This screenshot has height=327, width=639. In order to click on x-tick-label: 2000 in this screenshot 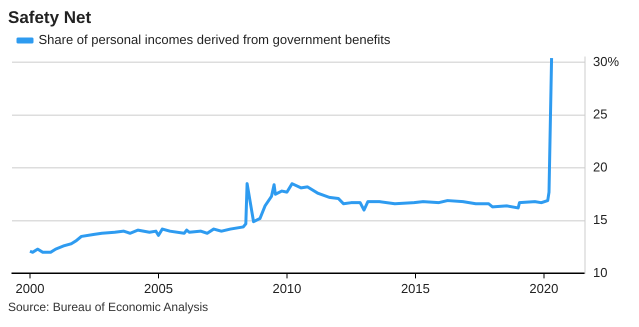, I will do `click(30, 288)`.